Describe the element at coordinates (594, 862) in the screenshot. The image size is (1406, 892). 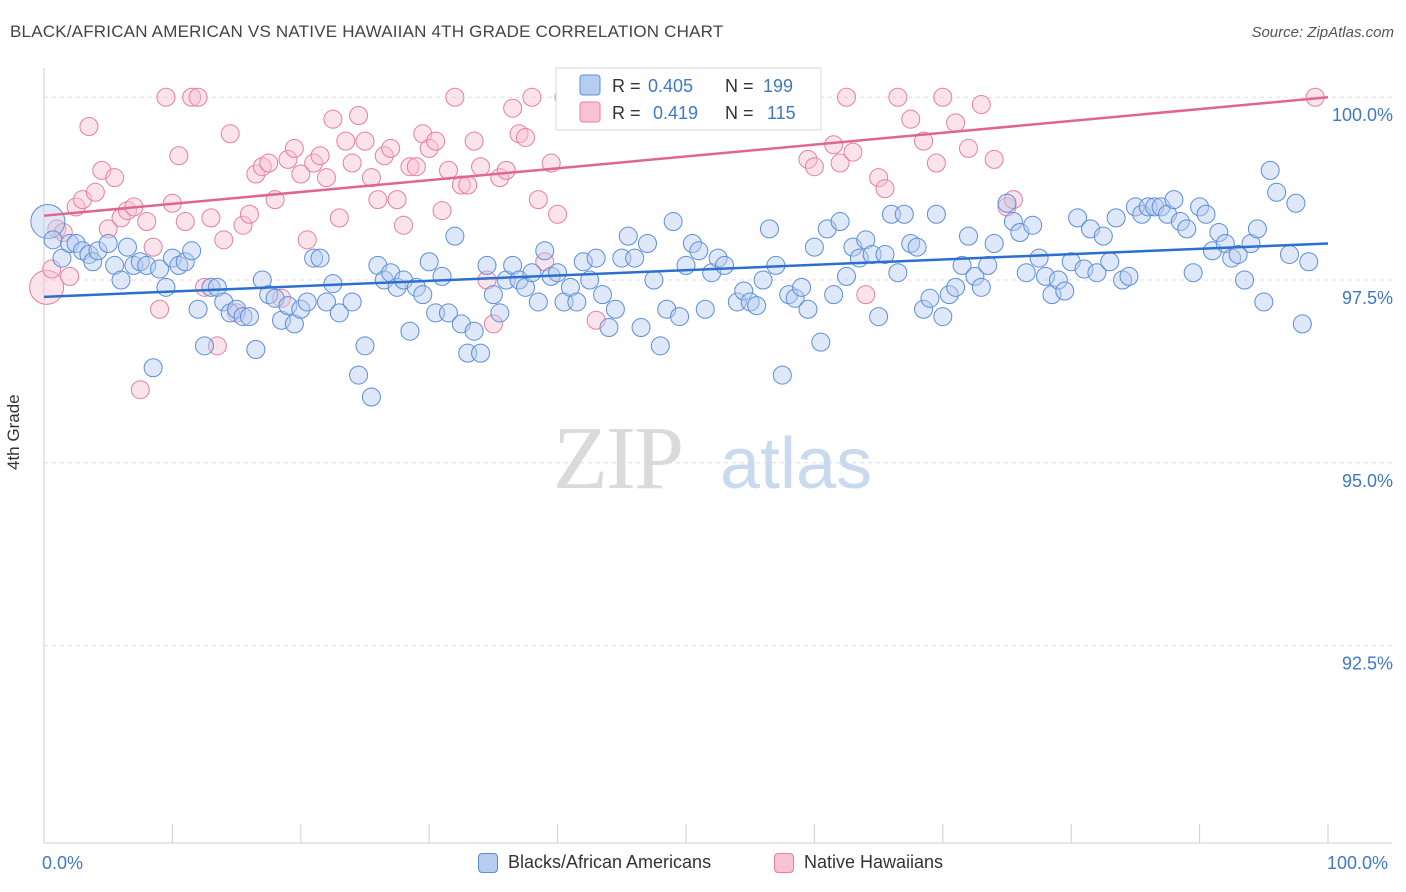
I see `bottom-legend-item-blacks: Blacks/African Americans` at that location.